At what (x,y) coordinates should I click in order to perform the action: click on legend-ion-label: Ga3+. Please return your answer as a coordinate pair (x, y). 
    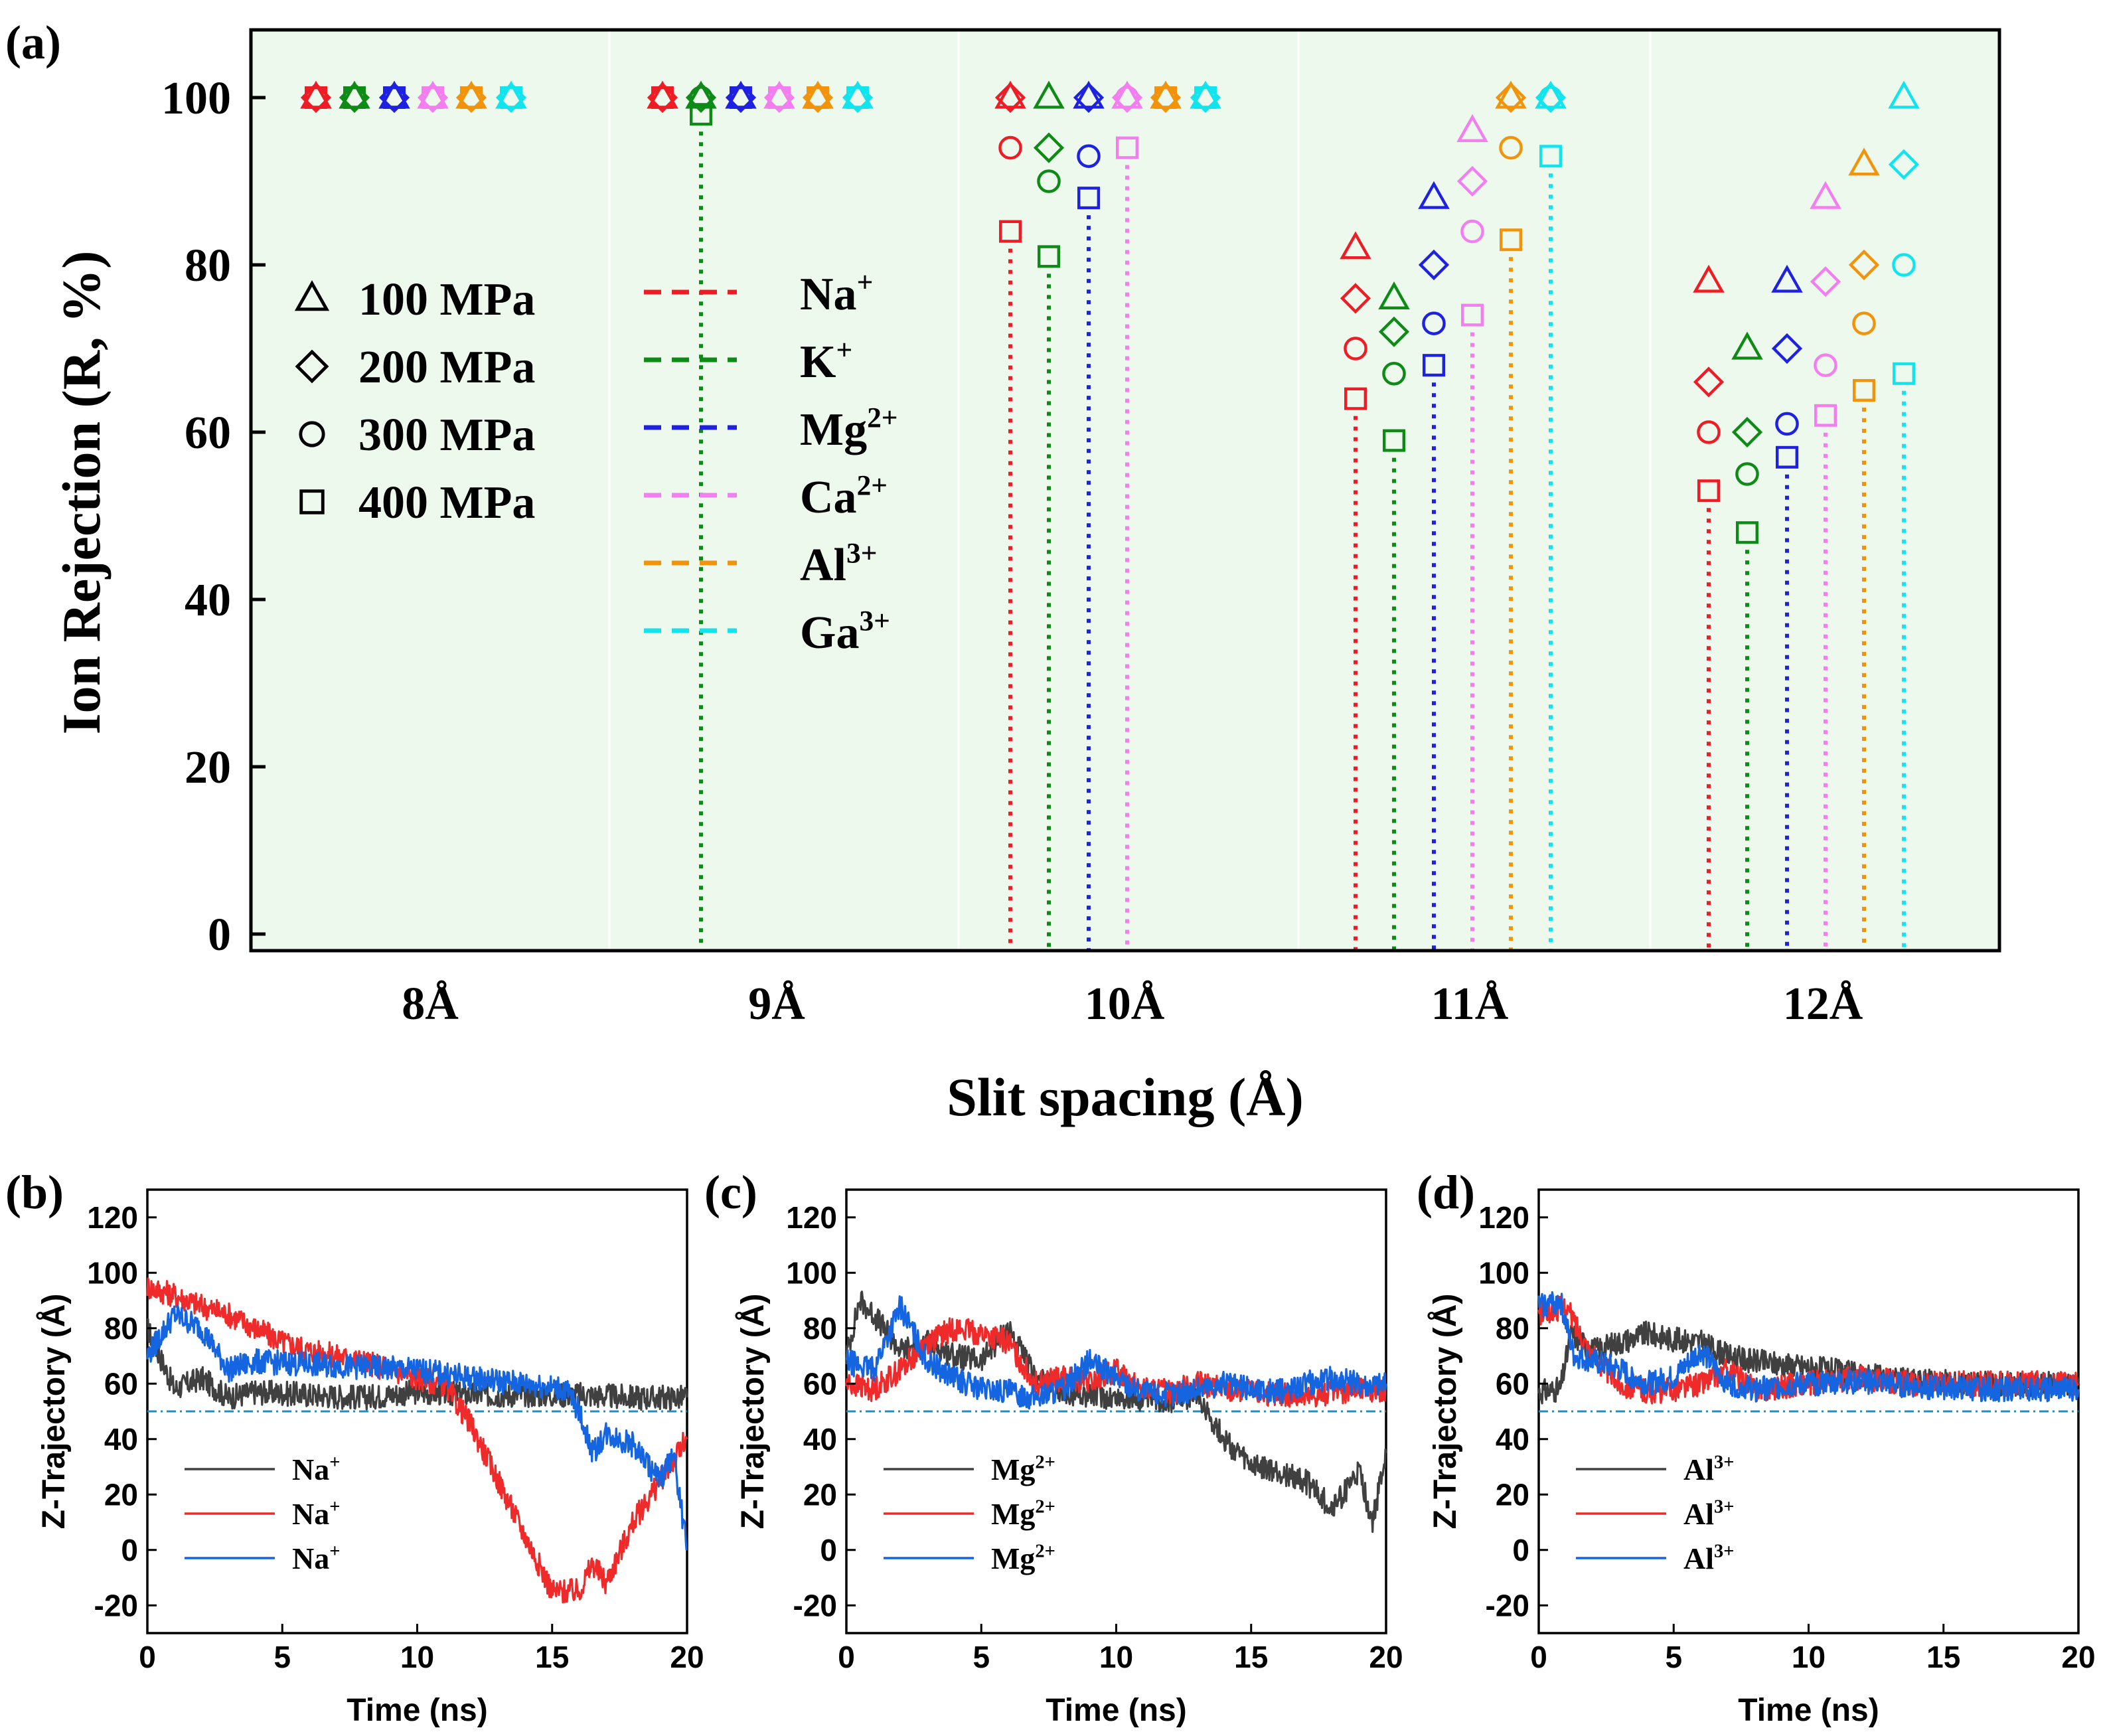
    Looking at the image, I should click on (845, 632).